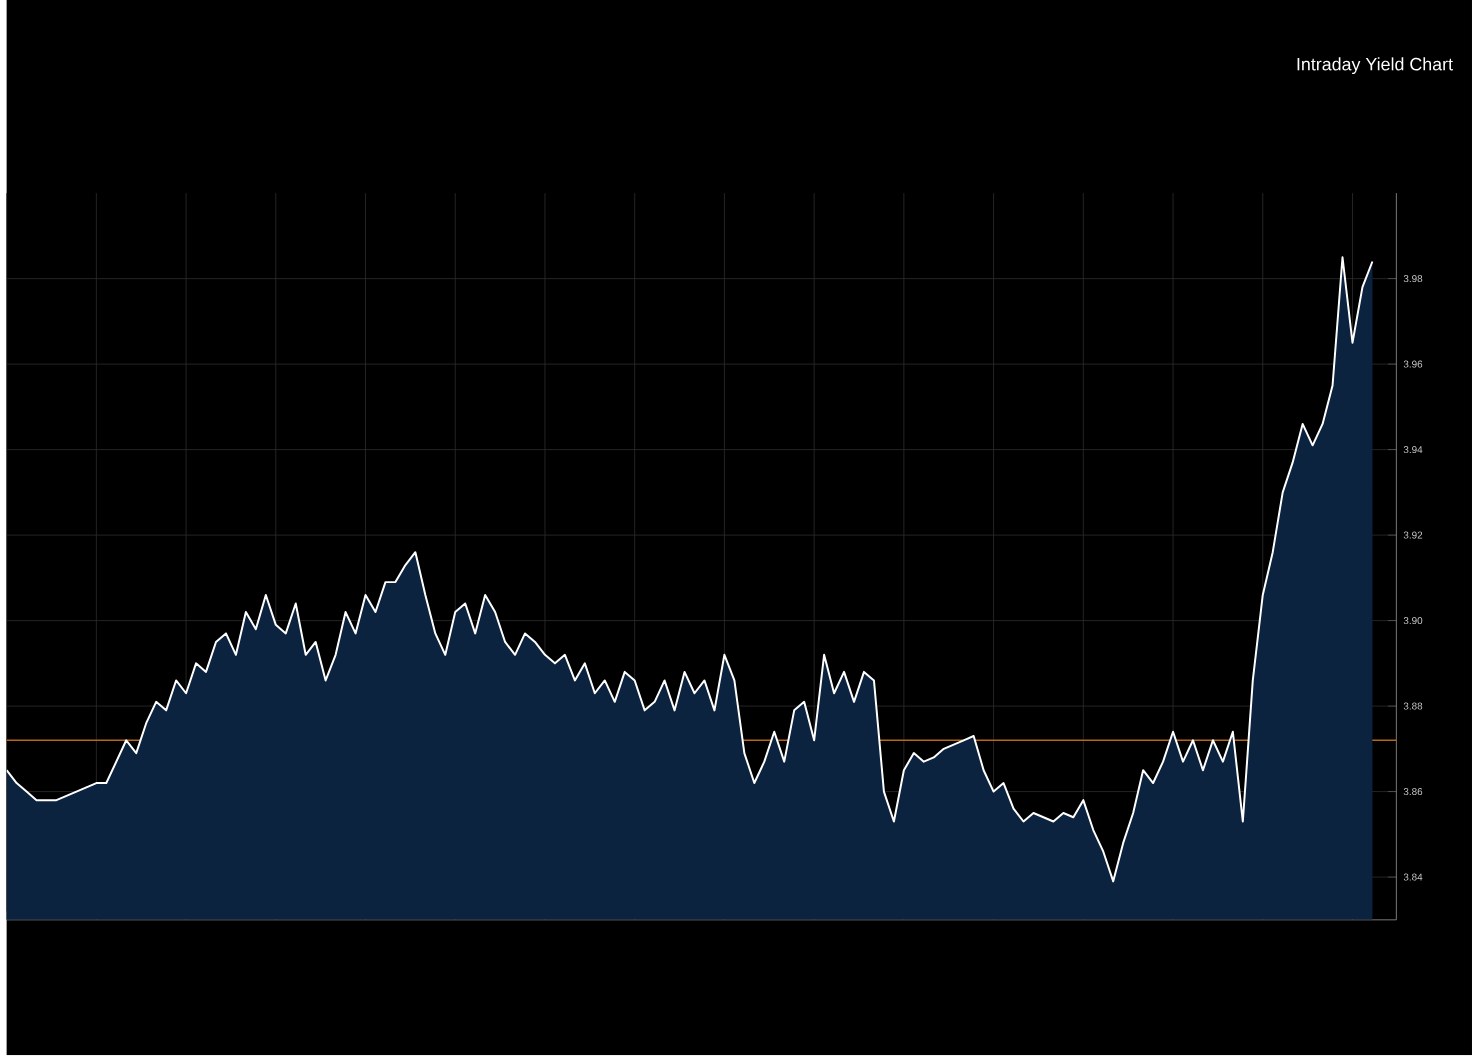  Describe the element at coordinates (1375, 66) in the screenshot. I see `chart-title: Intraday Yield Chart` at that location.